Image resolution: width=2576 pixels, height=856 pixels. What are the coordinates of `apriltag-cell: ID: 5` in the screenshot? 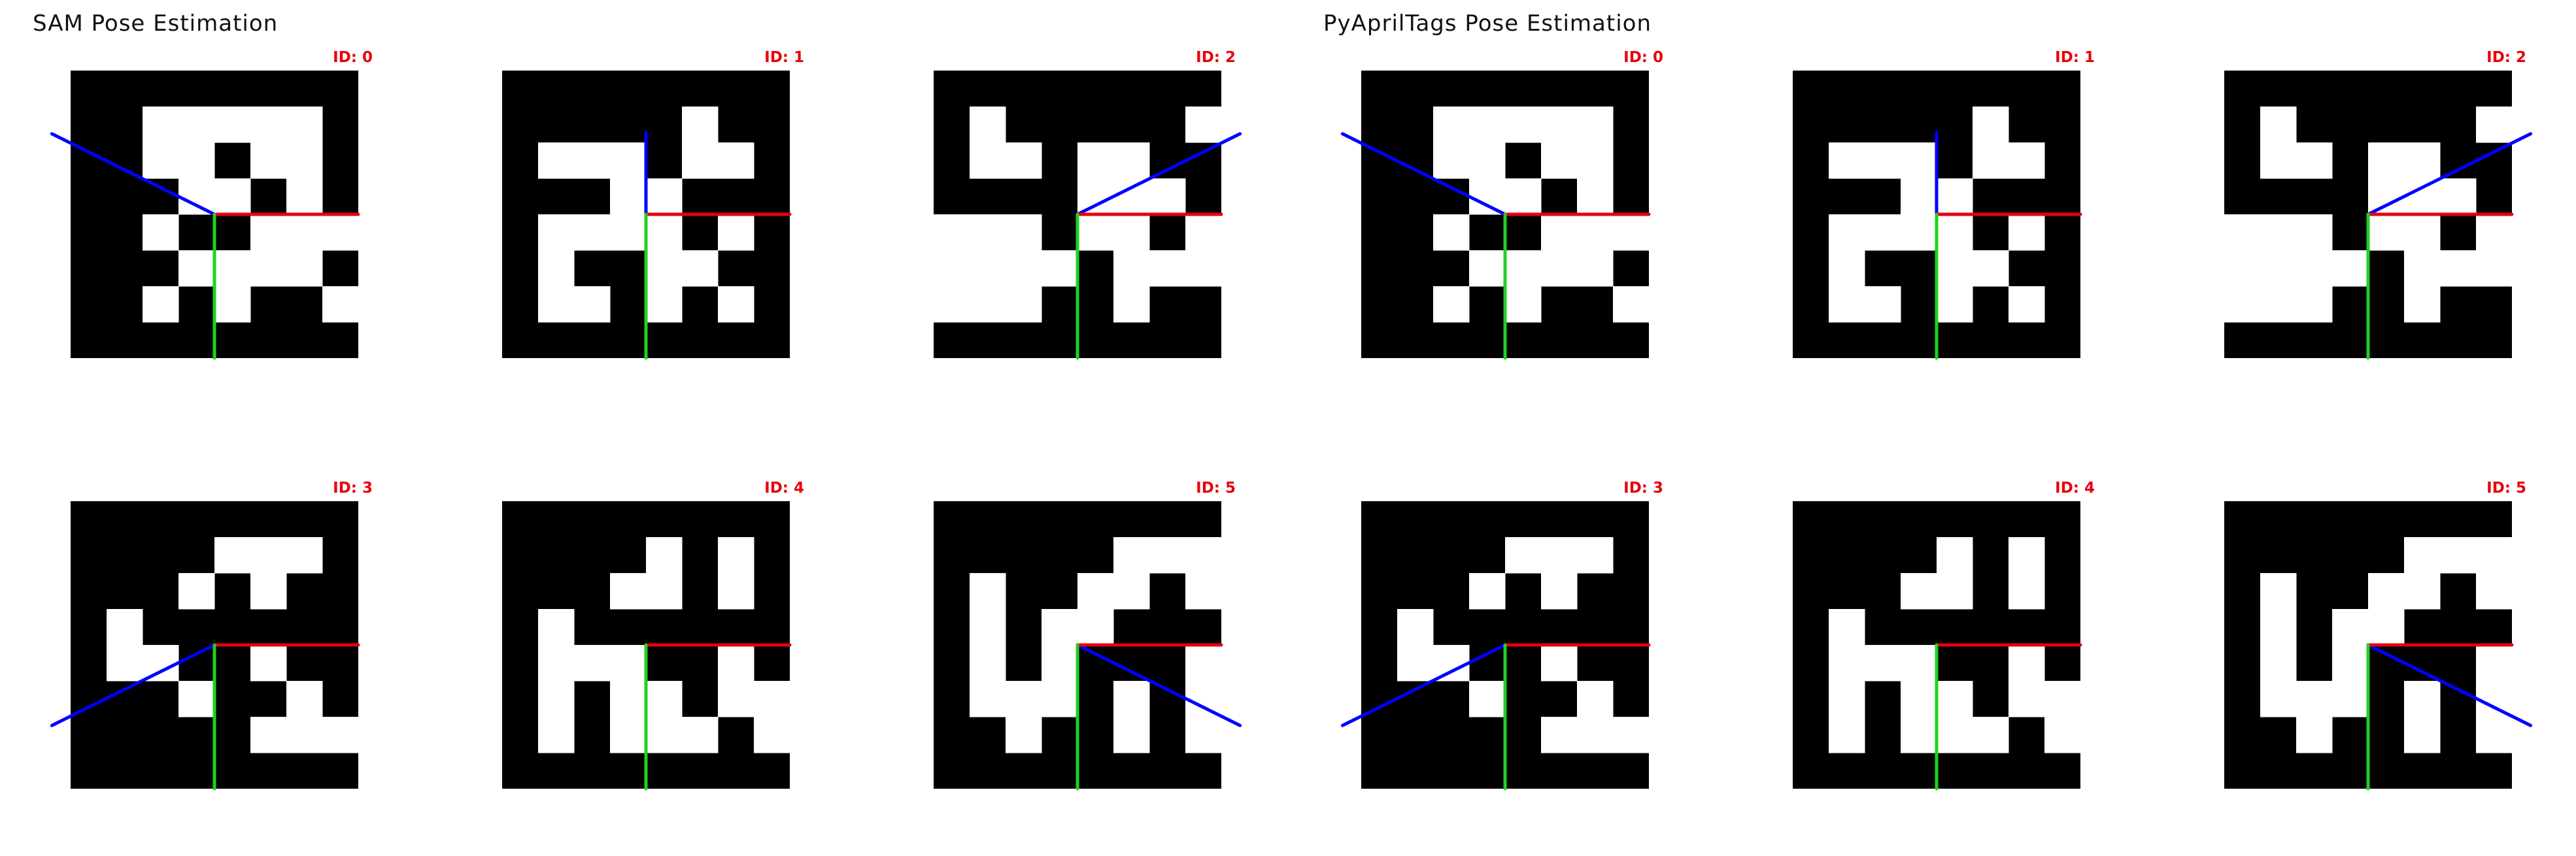 It's located at (1088, 635).